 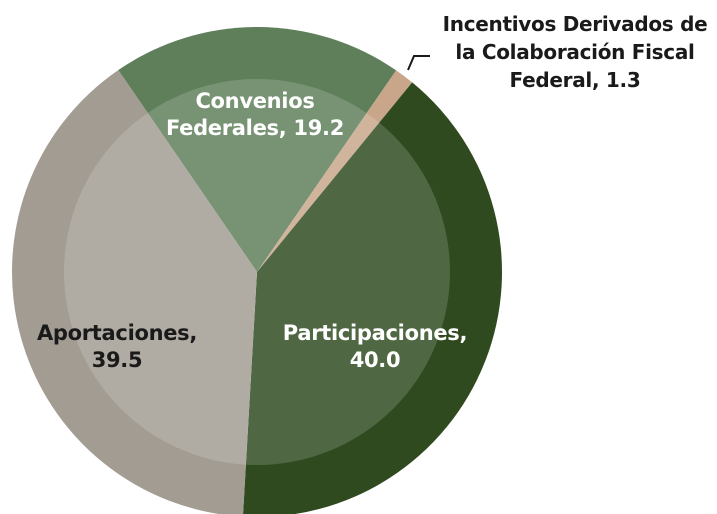 What do you see at coordinates (117, 333) in the screenshot?
I see `label-category: Aportaciones,` at bounding box center [117, 333].